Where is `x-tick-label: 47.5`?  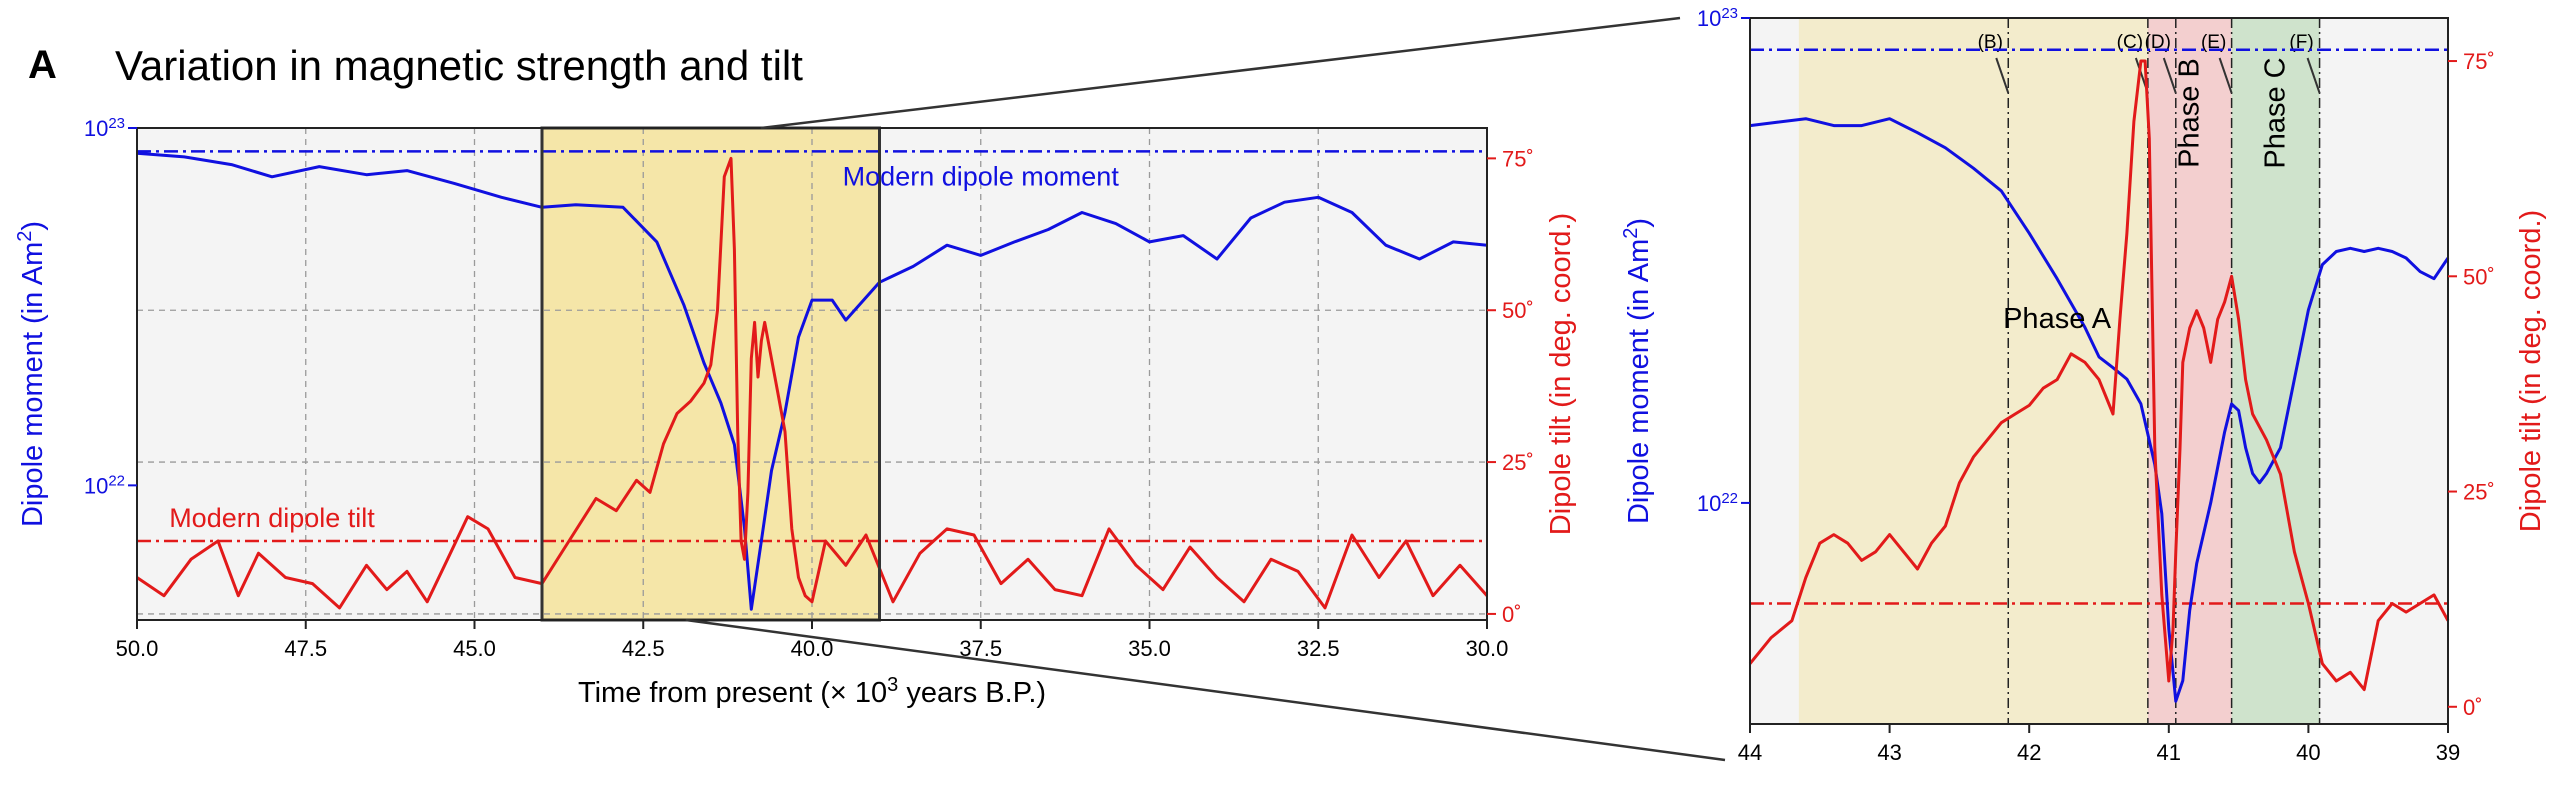
x-tick-label: 47.5 is located at coordinates (305, 648).